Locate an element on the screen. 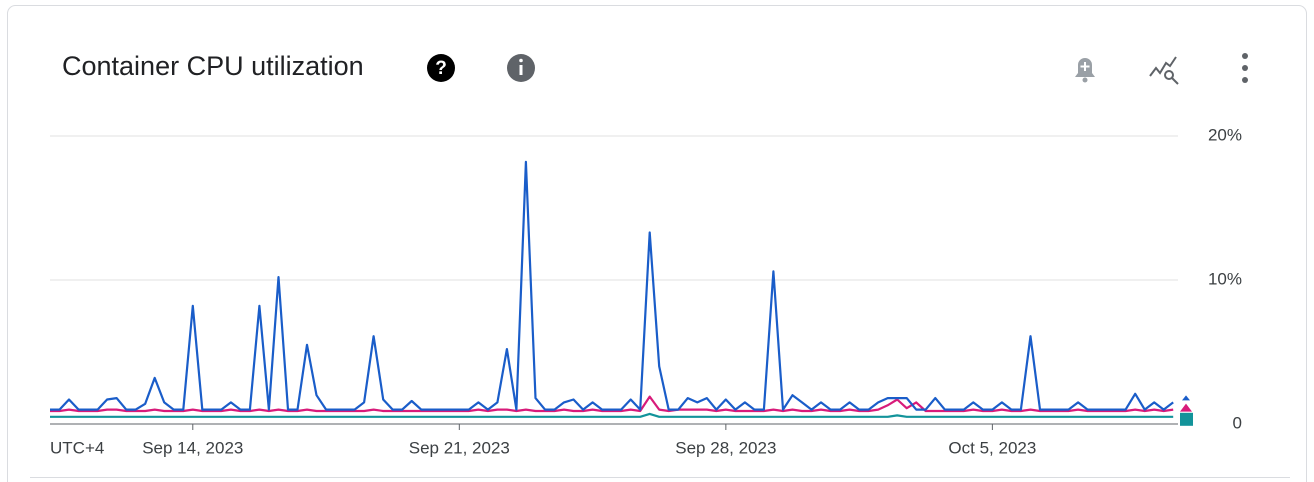 This screenshot has height=482, width=1314. x-tick-label: Sep 14, 2023 is located at coordinates (192, 447).